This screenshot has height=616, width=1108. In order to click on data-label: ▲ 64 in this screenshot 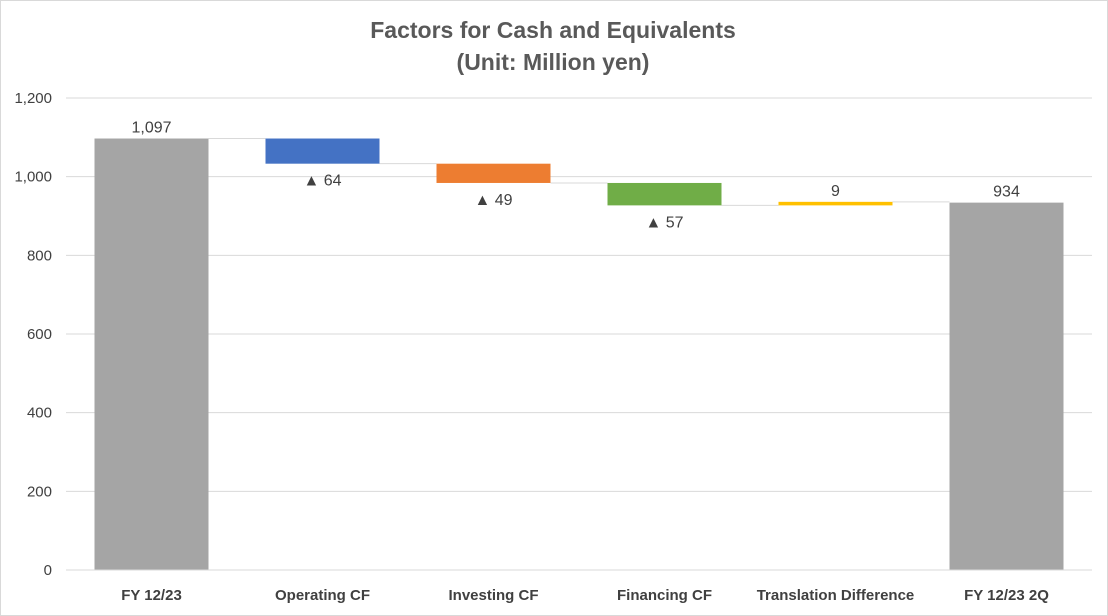, I will do `click(322, 181)`.